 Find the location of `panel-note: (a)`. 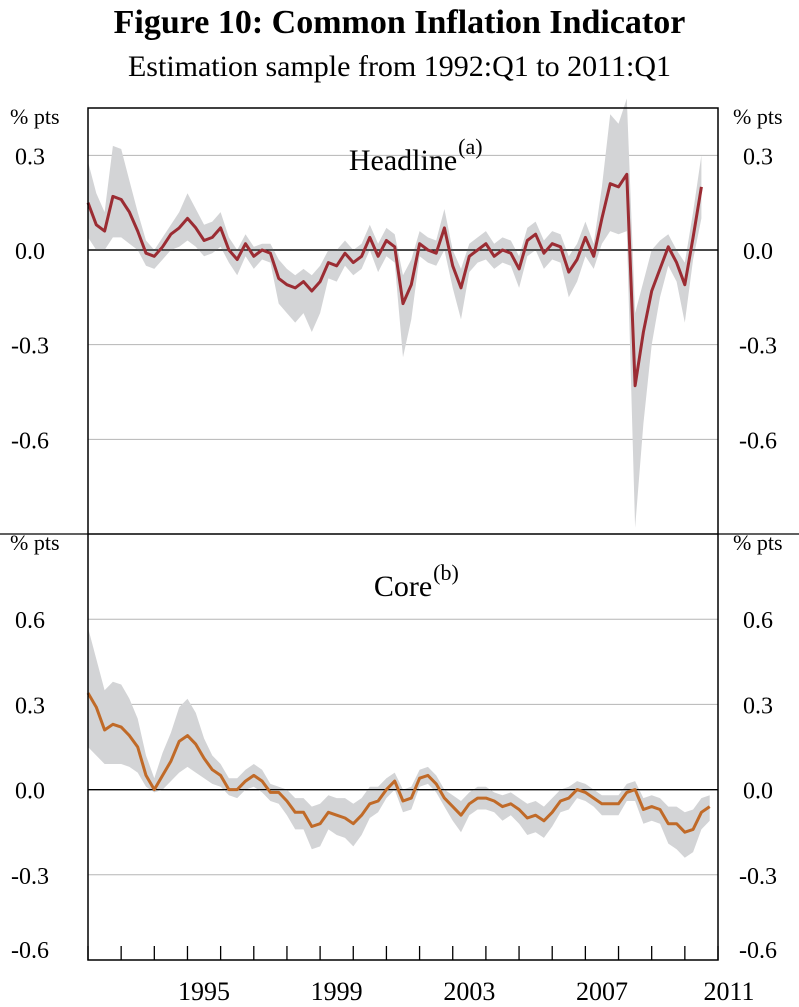

panel-note: (a) is located at coordinates (470, 146).